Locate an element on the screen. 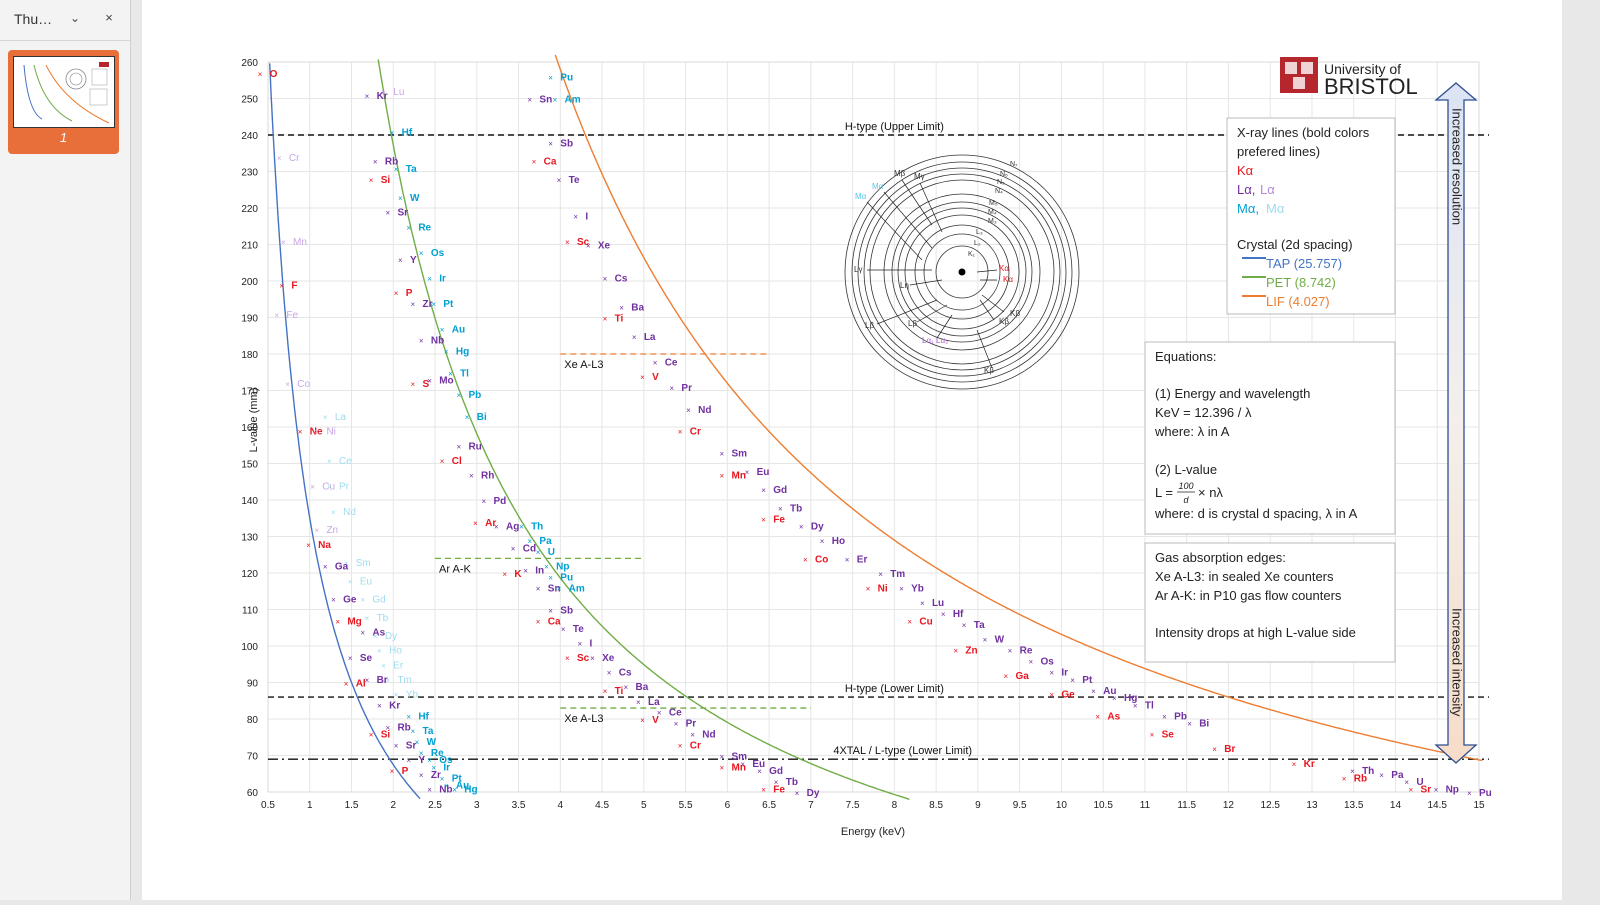 The height and width of the screenshot is (905, 1600). element-label: Zn is located at coordinates (332, 530).